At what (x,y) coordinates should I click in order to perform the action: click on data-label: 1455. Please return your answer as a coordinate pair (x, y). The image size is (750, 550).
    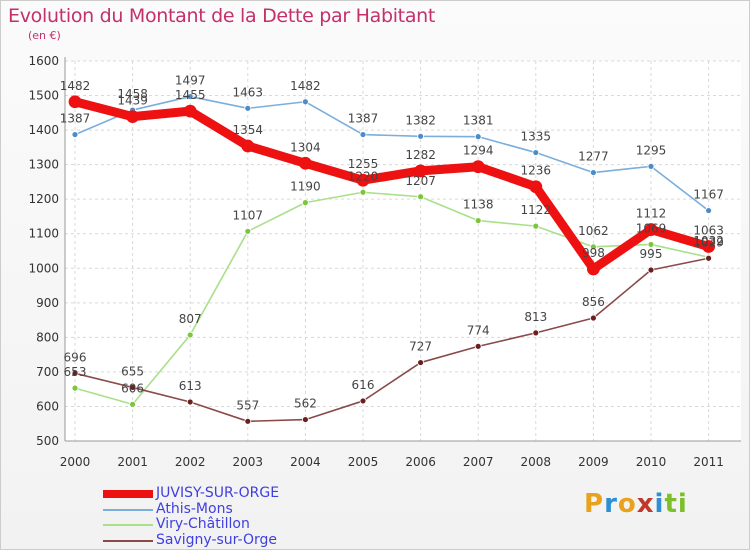
    Looking at the image, I should click on (190, 95).